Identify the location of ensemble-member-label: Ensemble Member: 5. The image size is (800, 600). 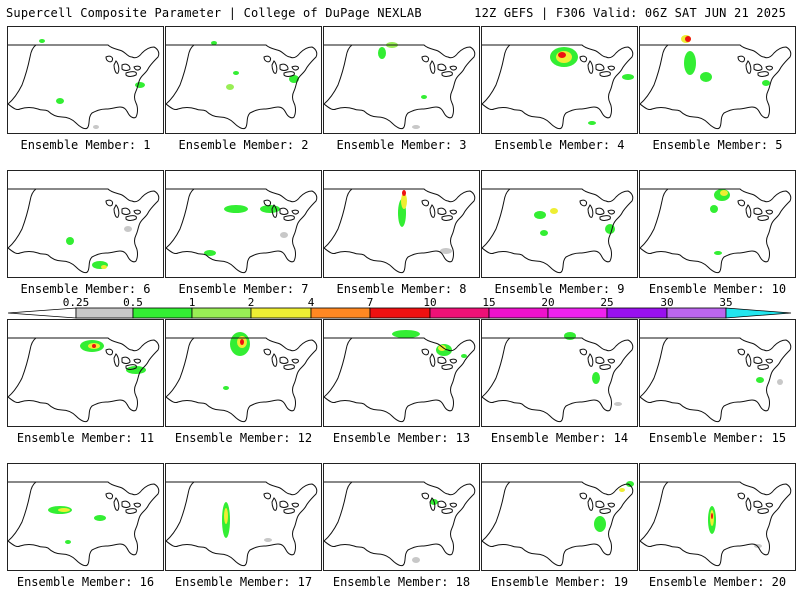
(717, 145).